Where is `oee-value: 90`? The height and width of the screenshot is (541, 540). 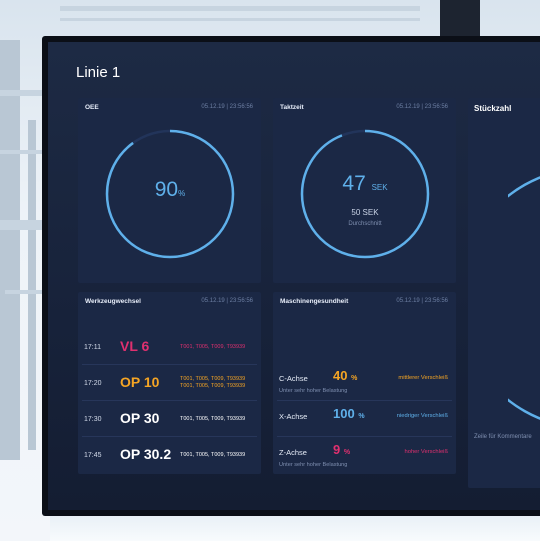 oee-value: 90 is located at coordinates (166, 189).